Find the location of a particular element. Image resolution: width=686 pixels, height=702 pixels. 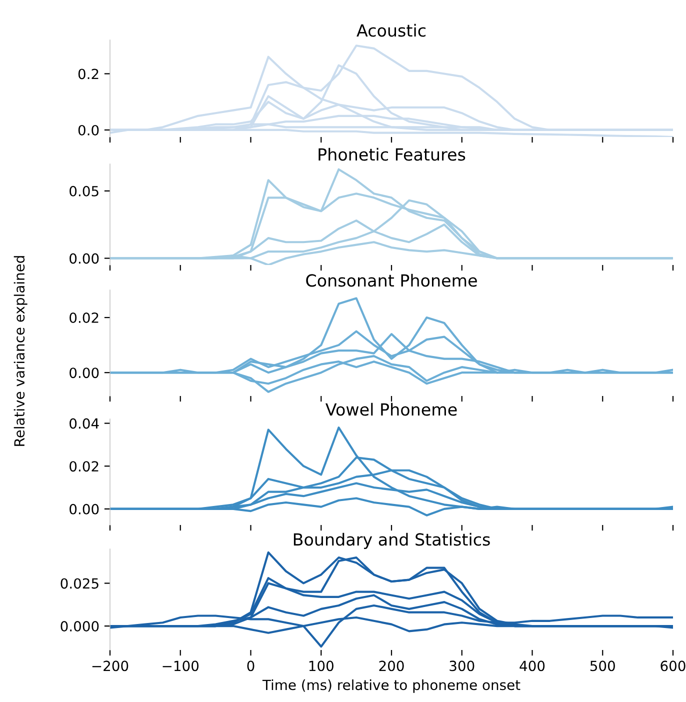

x-tick-label: 500 is located at coordinates (602, 666).